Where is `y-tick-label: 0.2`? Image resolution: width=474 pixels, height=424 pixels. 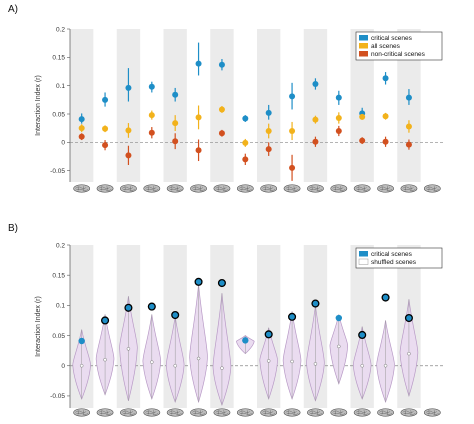 y-tick-label: 0.2 is located at coordinates (60, 245).